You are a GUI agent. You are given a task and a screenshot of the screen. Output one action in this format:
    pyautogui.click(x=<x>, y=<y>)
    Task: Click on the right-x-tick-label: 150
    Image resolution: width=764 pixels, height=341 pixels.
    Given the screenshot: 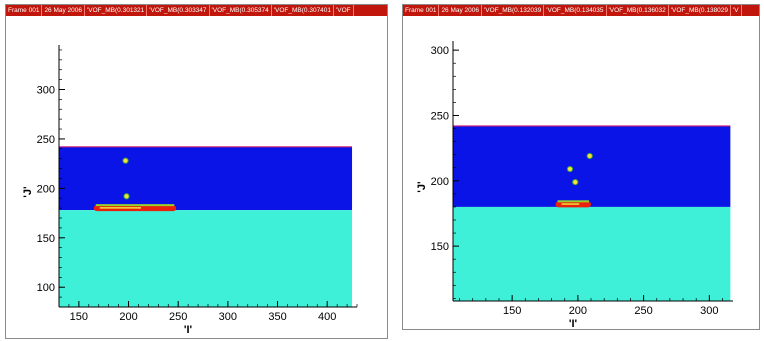 What is the action you would take?
    pyautogui.click(x=512, y=311)
    